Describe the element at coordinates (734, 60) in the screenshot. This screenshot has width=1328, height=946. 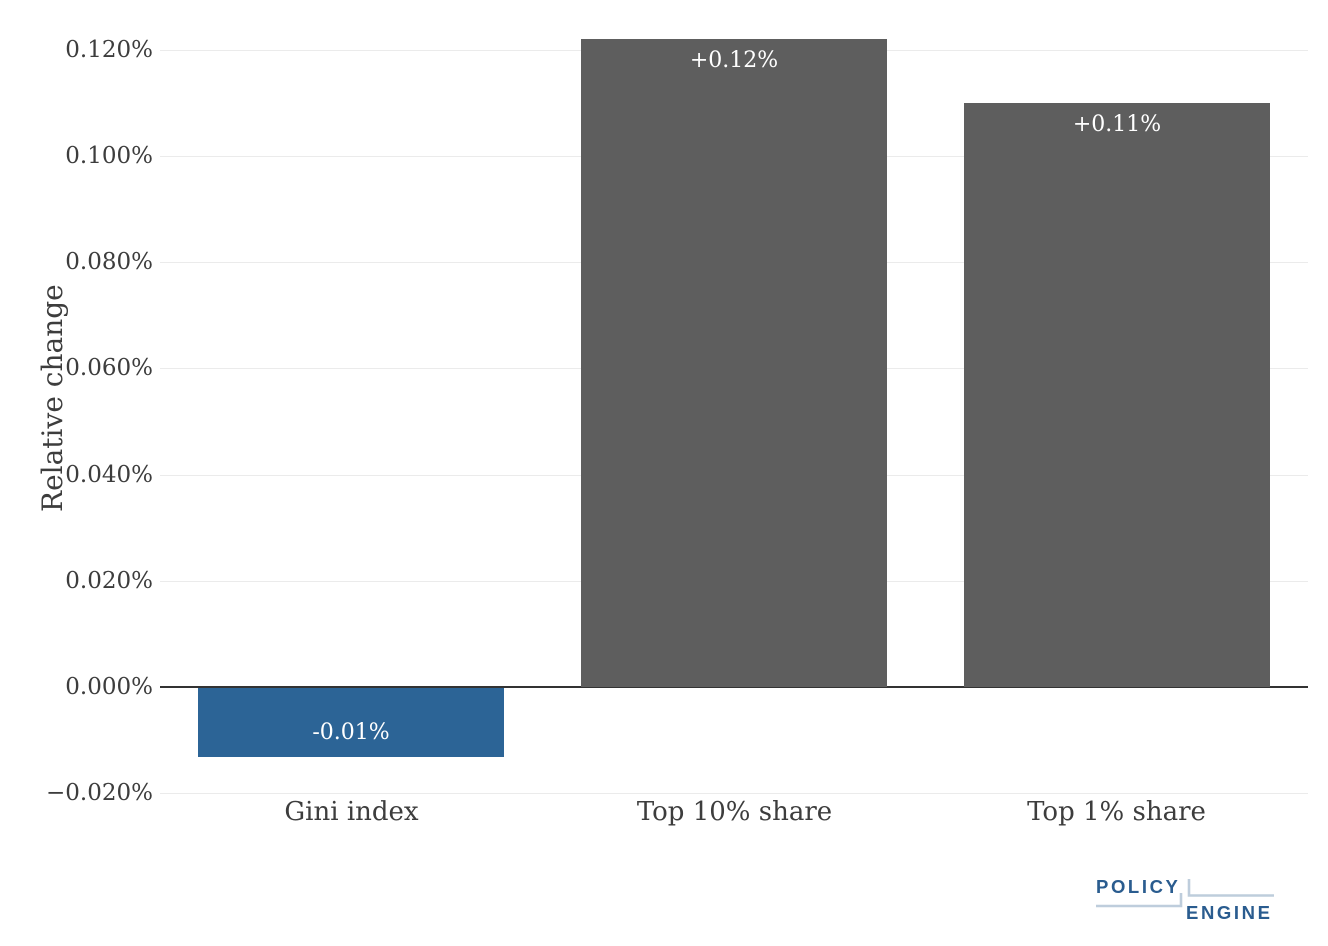
I see `bar-value-label: +0.12%` at that location.